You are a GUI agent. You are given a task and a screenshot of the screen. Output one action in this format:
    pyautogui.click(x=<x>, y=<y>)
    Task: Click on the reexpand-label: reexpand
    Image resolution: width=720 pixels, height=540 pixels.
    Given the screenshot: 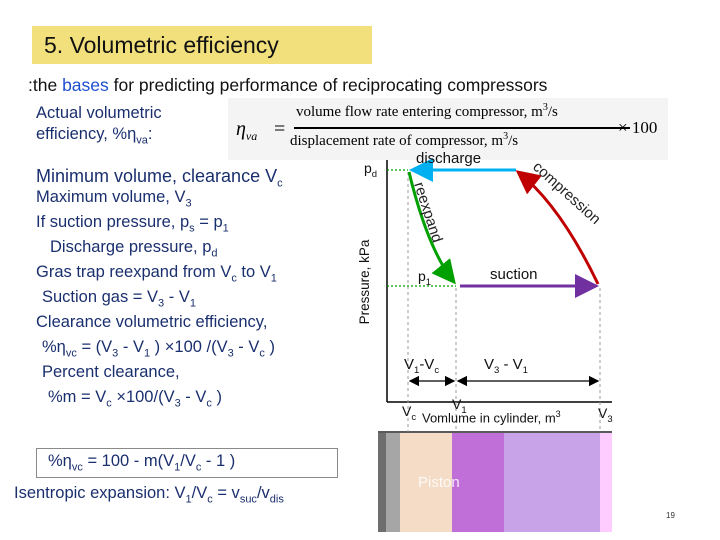 What is the action you would take?
    pyautogui.click(x=428, y=212)
    